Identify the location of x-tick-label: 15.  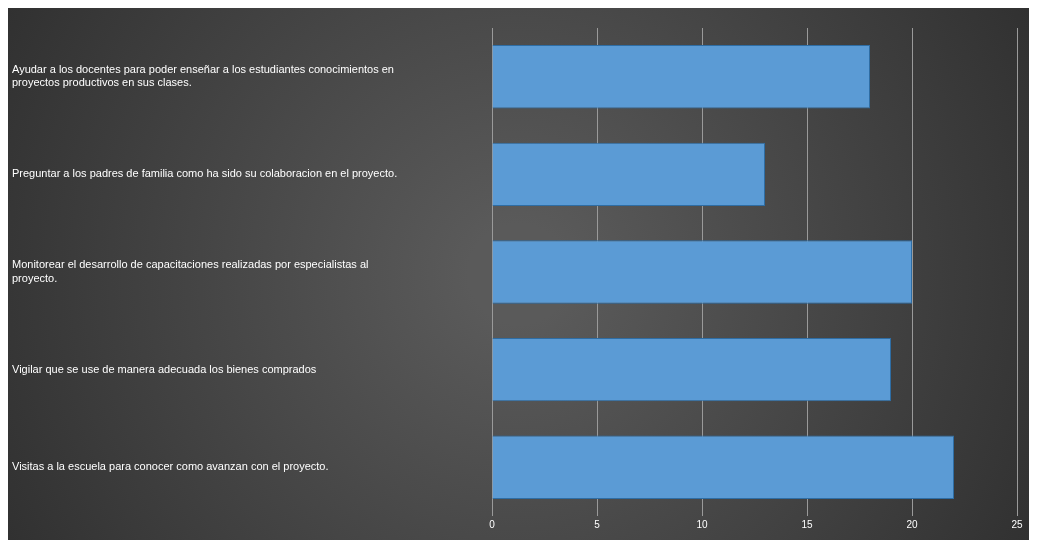
(807, 524).